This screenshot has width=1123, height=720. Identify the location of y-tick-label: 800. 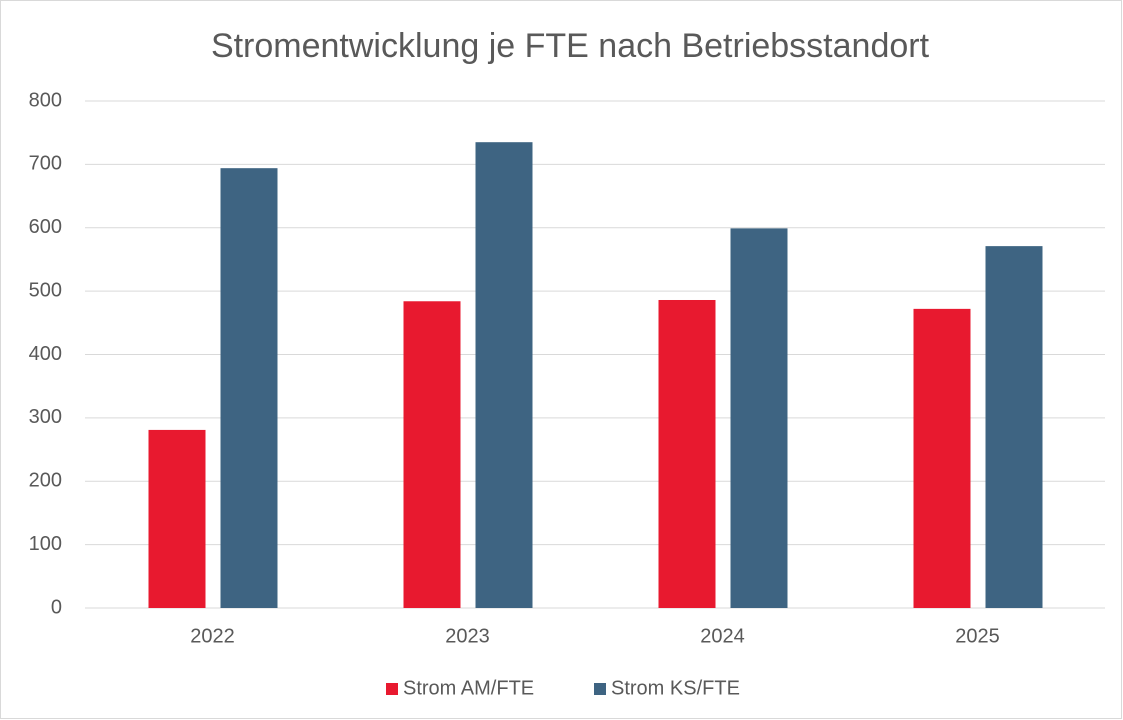
(45, 100).